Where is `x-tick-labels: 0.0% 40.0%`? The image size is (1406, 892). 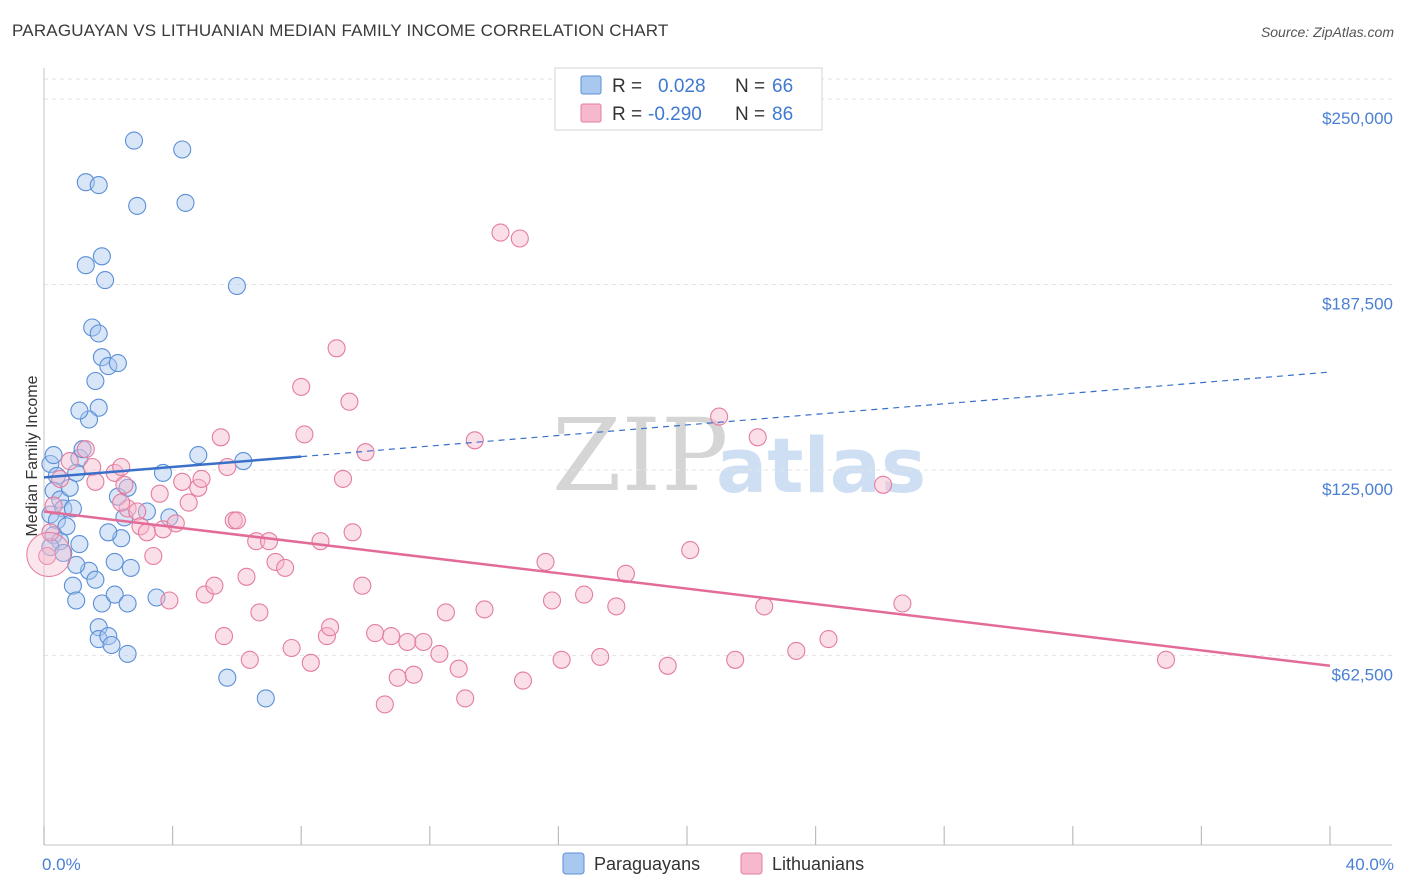
x-tick-labels: 0.0% 40.0% is located at coordinates (718, 864).